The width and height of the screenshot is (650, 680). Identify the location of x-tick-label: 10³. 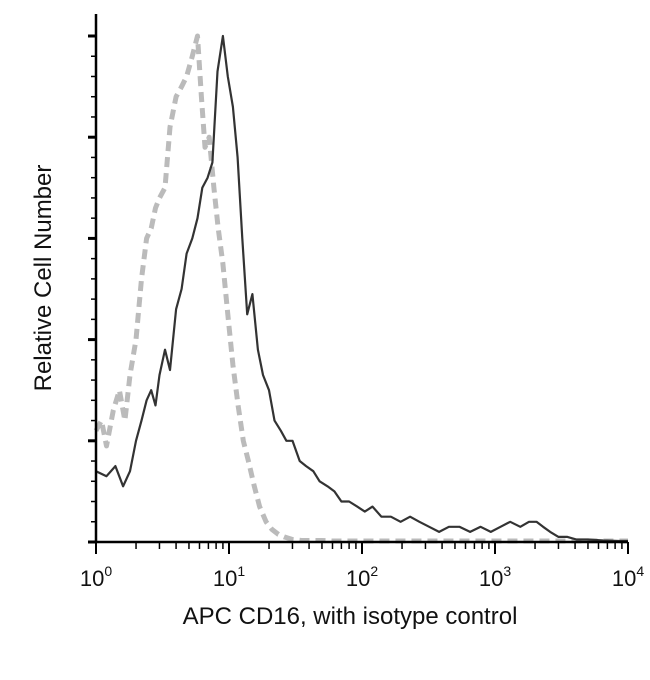
(495, 577).